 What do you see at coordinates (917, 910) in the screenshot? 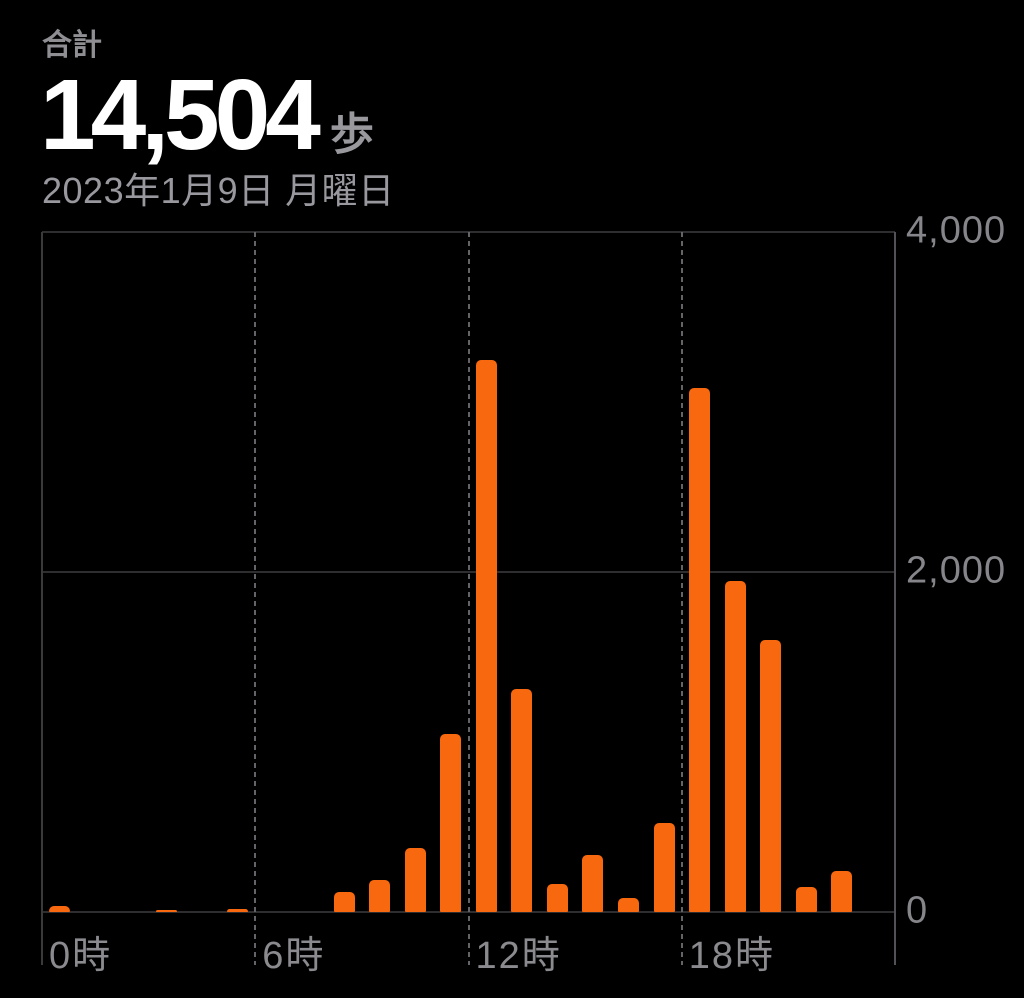
I see `y-axis-tick-label: 0` at bounding box center [917, 910].